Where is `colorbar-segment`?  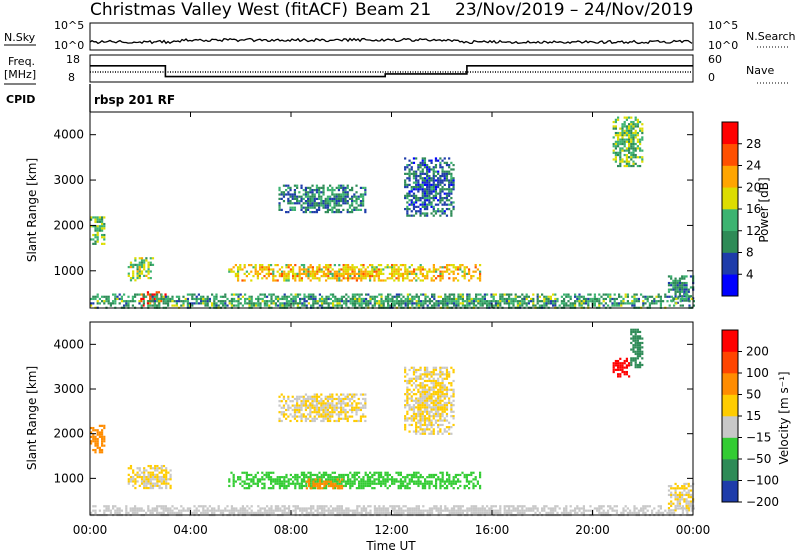 colorbar-segment is located at coordinates (730, 285).